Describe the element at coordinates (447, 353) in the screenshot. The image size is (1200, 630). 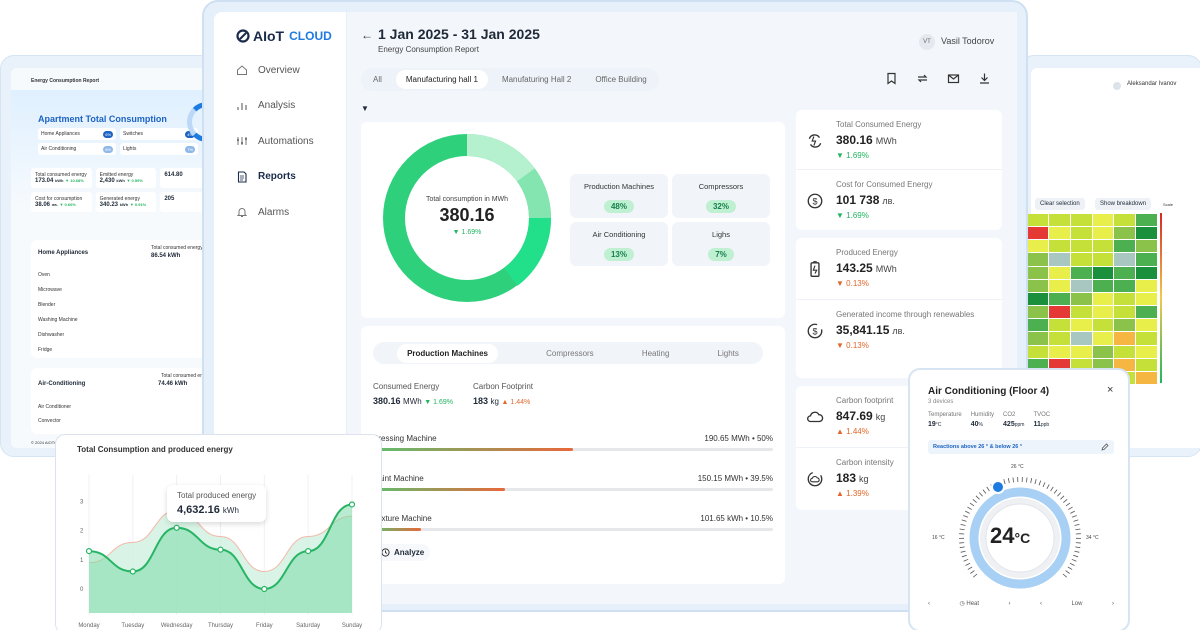
I see `tab-production-machines: Production Machines` at that location.